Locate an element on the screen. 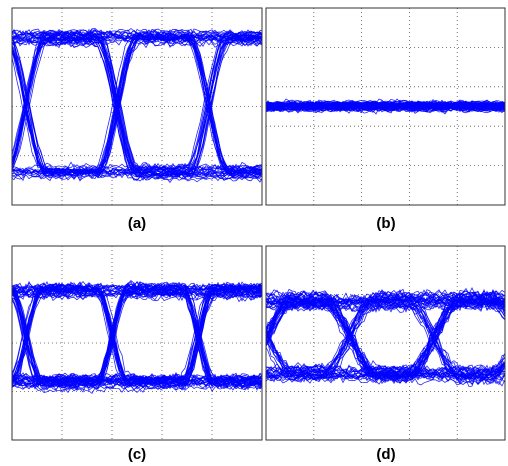 The height and width of the screenshot is (466, 508). panel-label: (b) is located at coordinates (385, 223).